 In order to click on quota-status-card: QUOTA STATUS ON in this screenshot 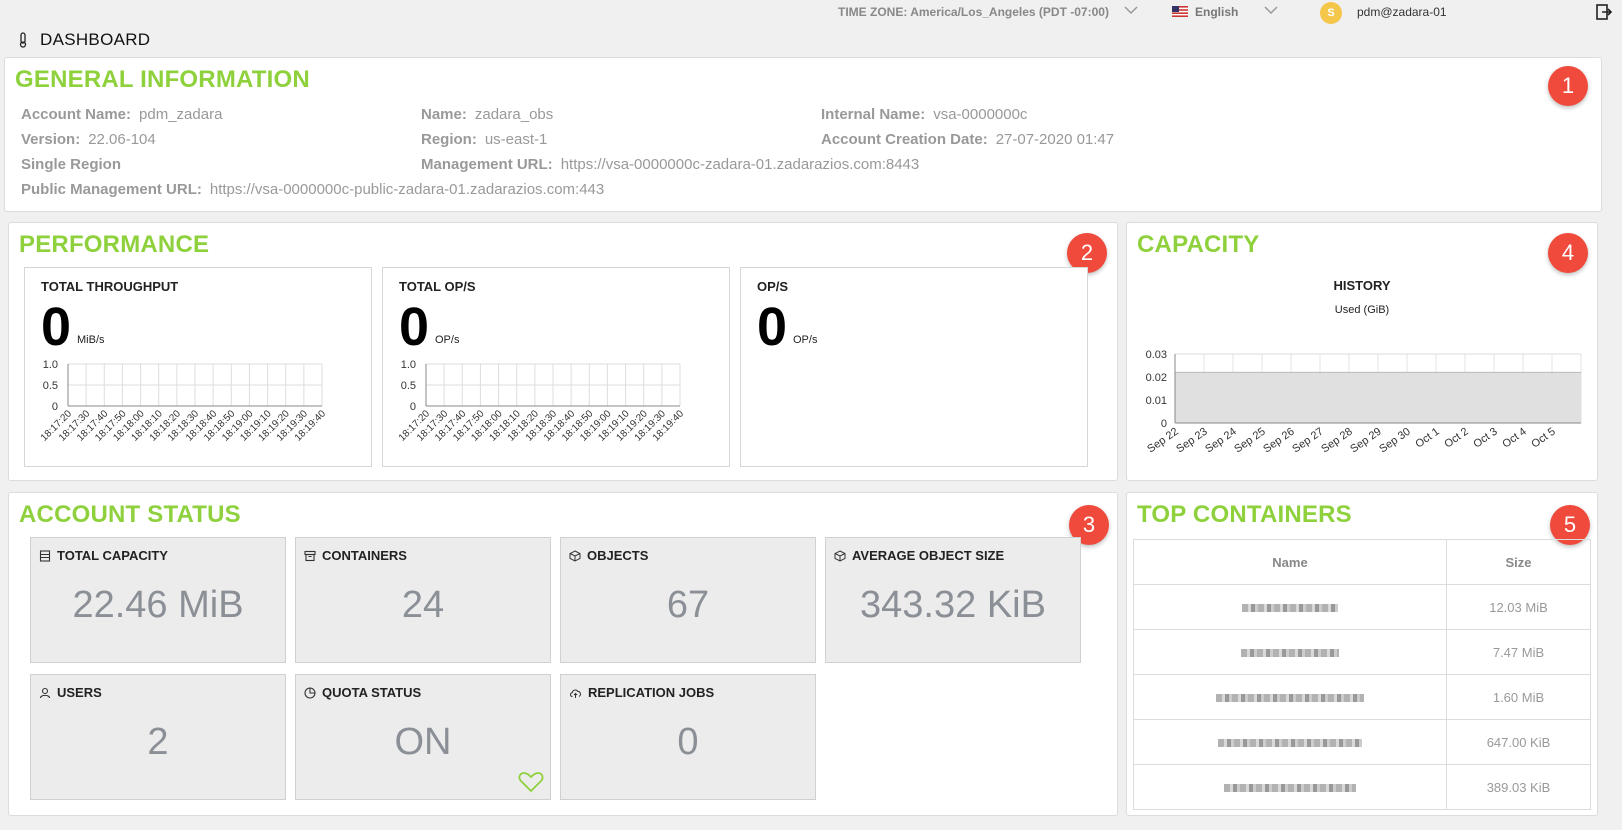, I will do `click(423, 737)`.